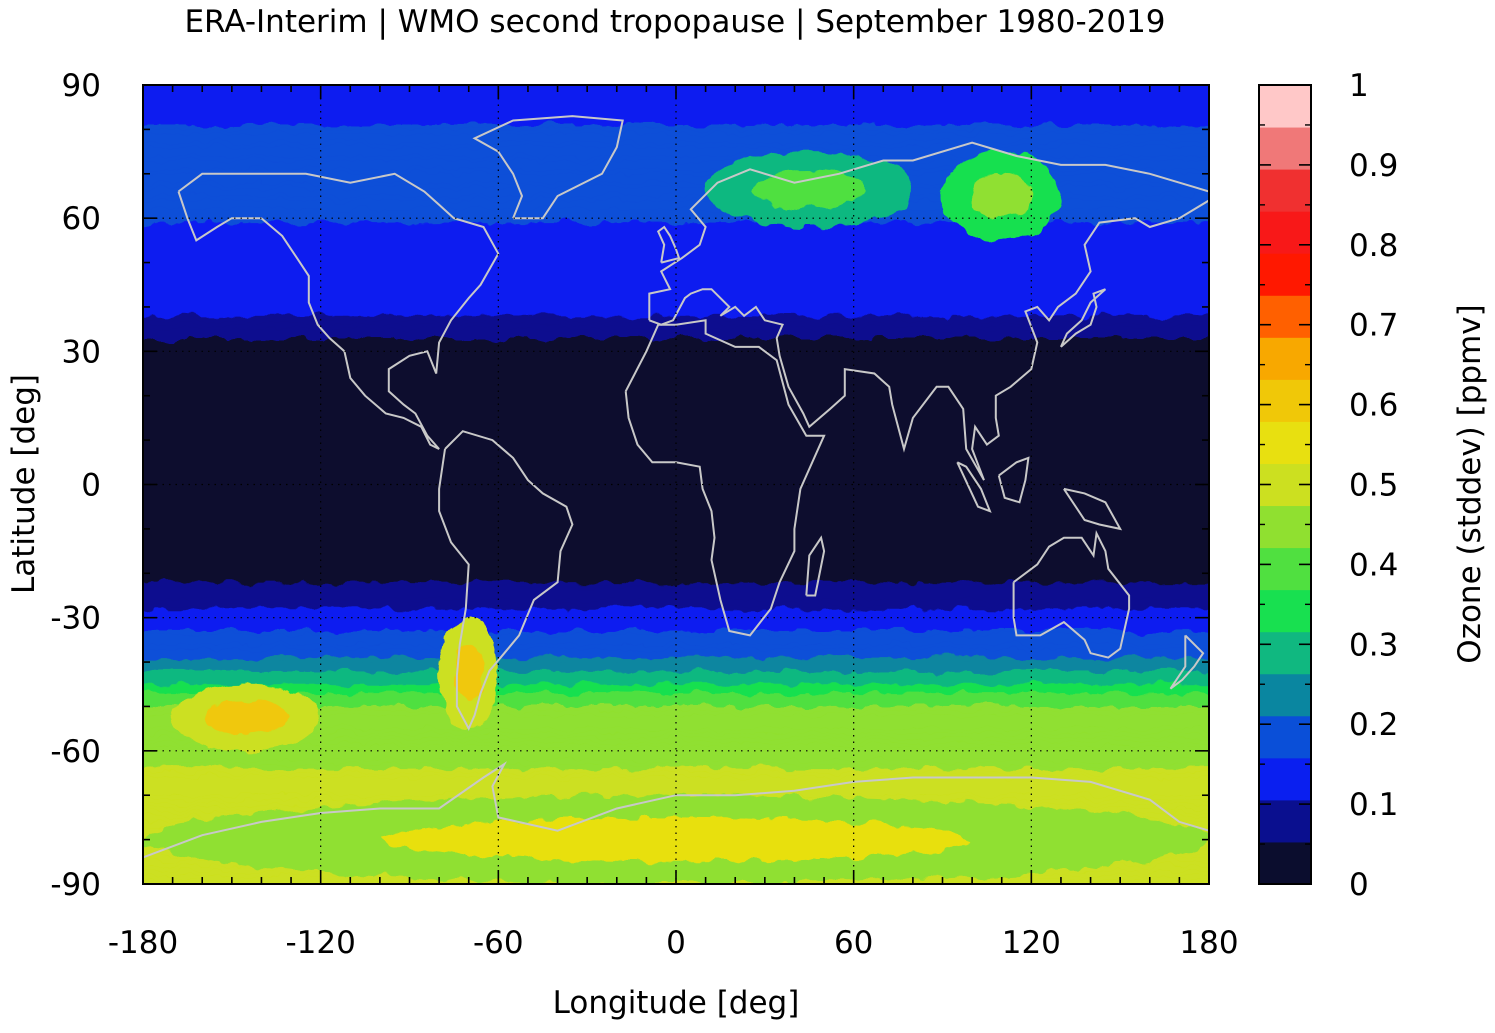 The image size is (1495, 1033). What do you see at coordinates (498, 943) in the screenshot?
I see `x-tick-label: -60` at bounding box center [498, 943].